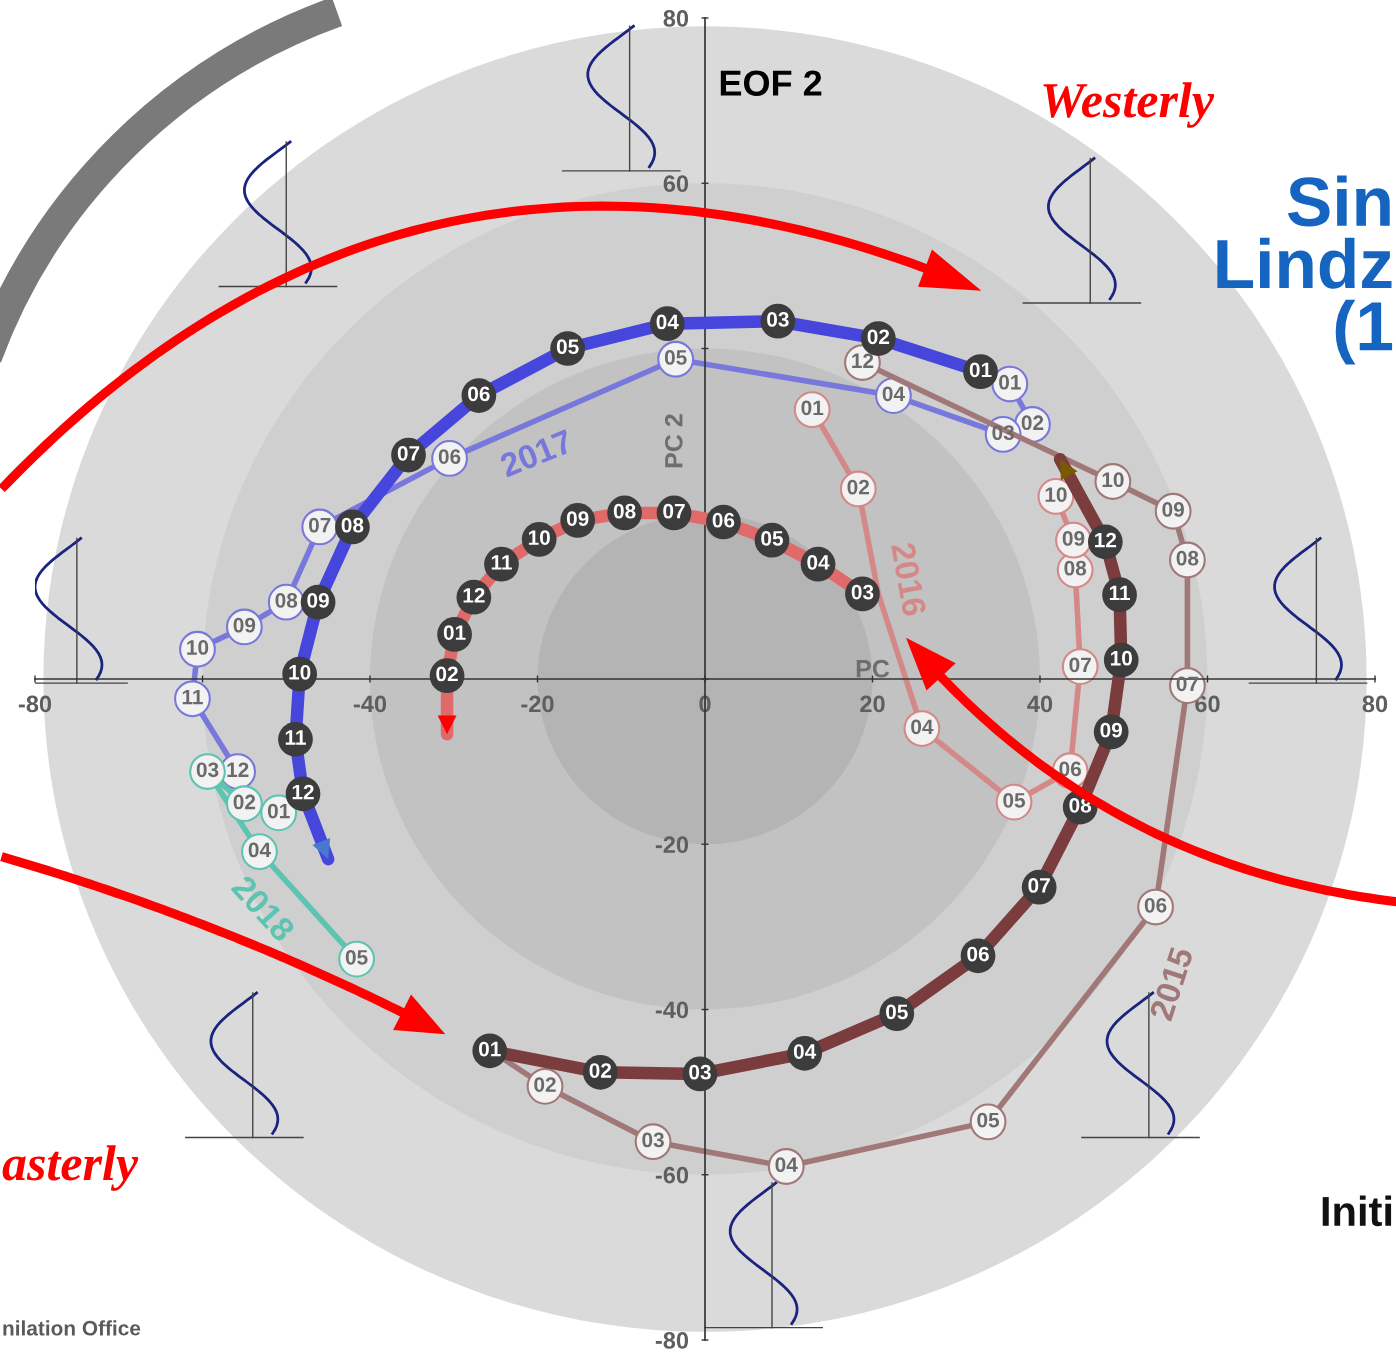 The height and width of the screenshot is (1355, 1396). I want to click on text: 2016, so click(908, 579).